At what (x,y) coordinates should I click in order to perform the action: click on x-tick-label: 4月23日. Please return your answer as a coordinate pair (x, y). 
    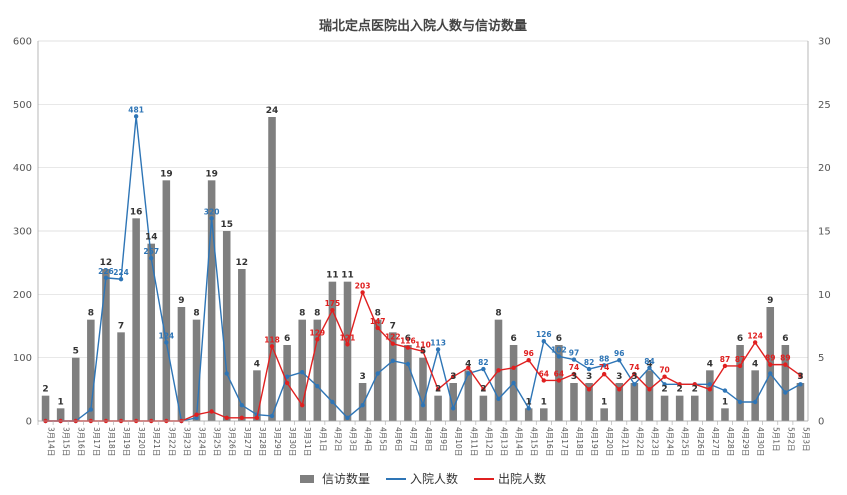
    Looking at the image, I should click on (654, 441).